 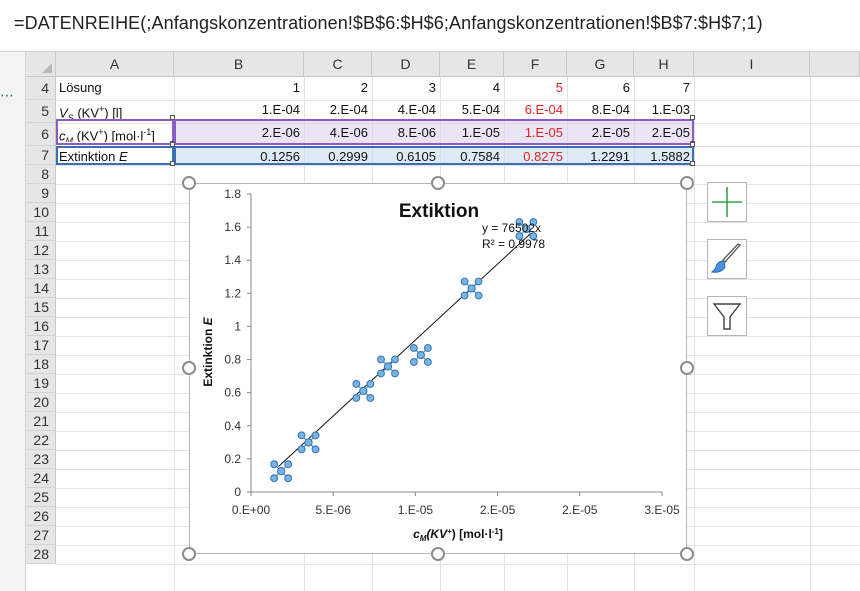 I want to click on cell-h4: 7, so click(x=686, y=87).